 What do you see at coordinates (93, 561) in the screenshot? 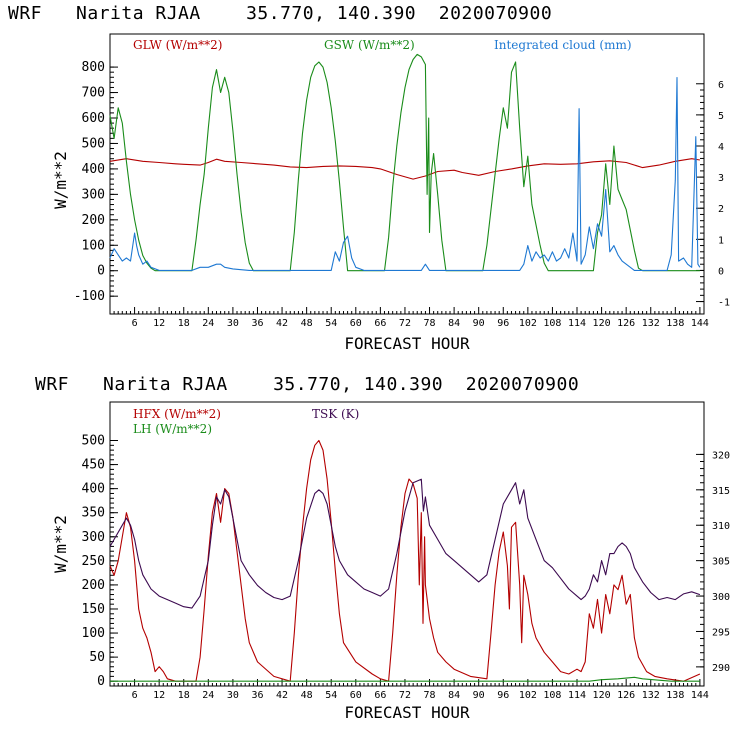
I see `y-tick-label: 250` at bounding box center [93, 561].